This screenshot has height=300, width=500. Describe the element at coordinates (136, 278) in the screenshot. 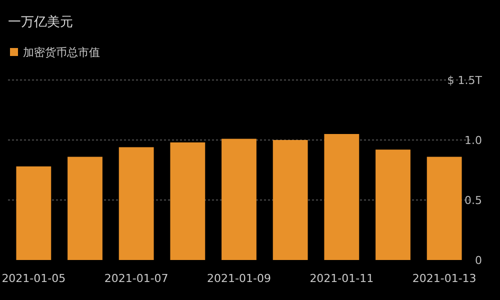

I see `x-tick-label: 2021-01-07` at that location.